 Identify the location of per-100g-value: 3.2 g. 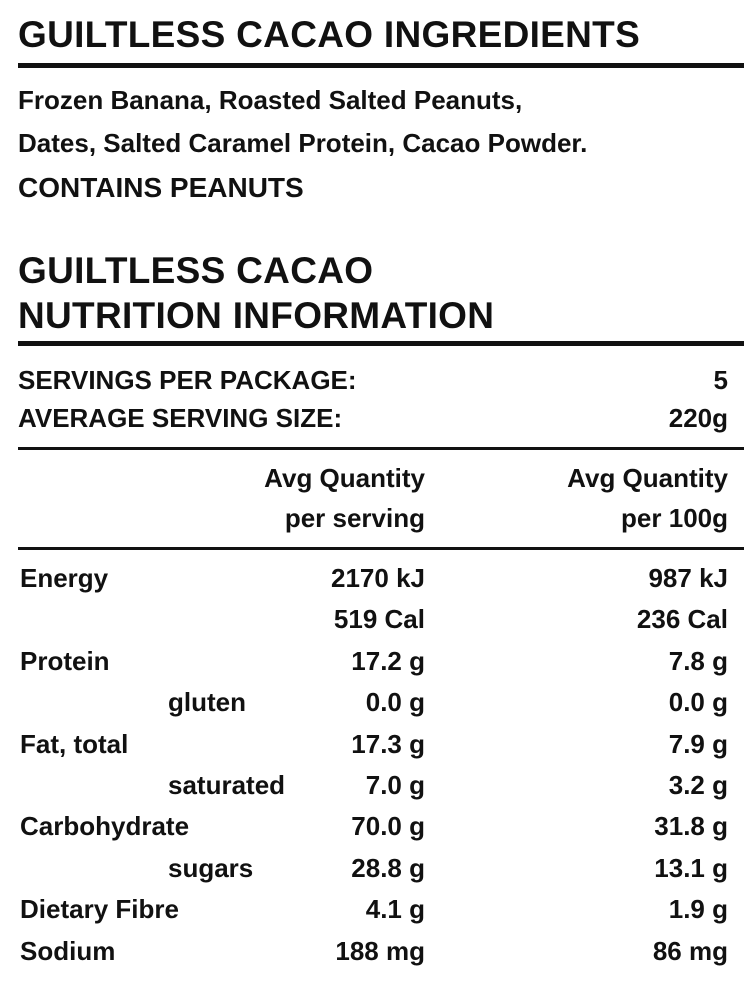
(698, 785).